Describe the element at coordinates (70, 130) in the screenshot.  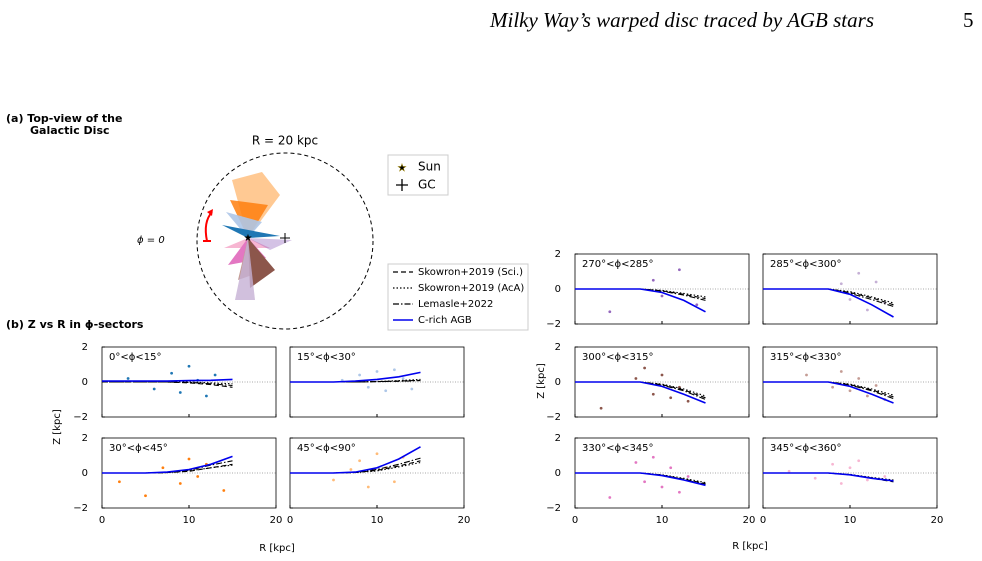
I see `panel-a-title: Galactic Disc` at that location.